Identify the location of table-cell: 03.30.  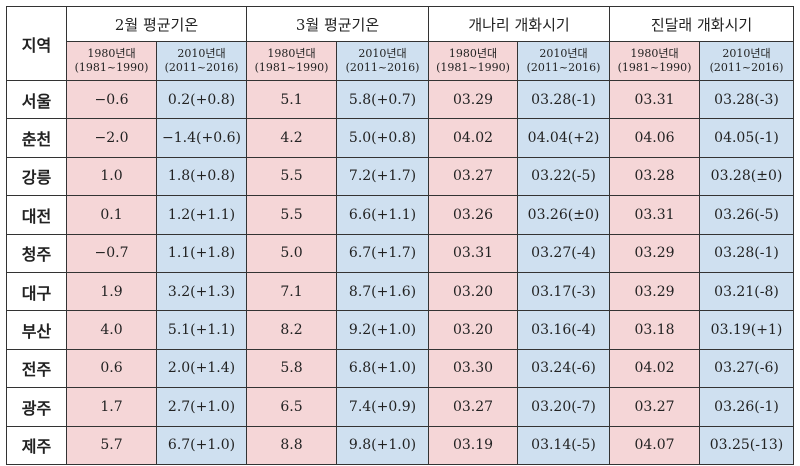
(473, 368).